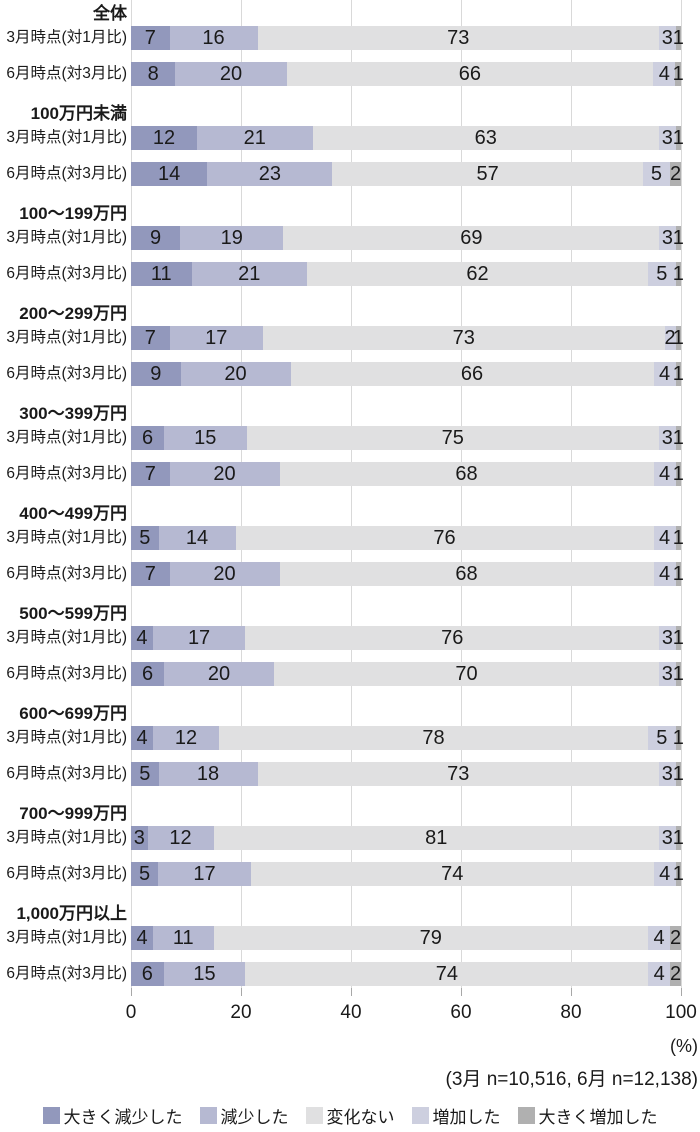 The width and height of the screenshot is (700, 1132). Describe the element at coordinates (131, 494) in the screenshot. I see `gridline` at that location.